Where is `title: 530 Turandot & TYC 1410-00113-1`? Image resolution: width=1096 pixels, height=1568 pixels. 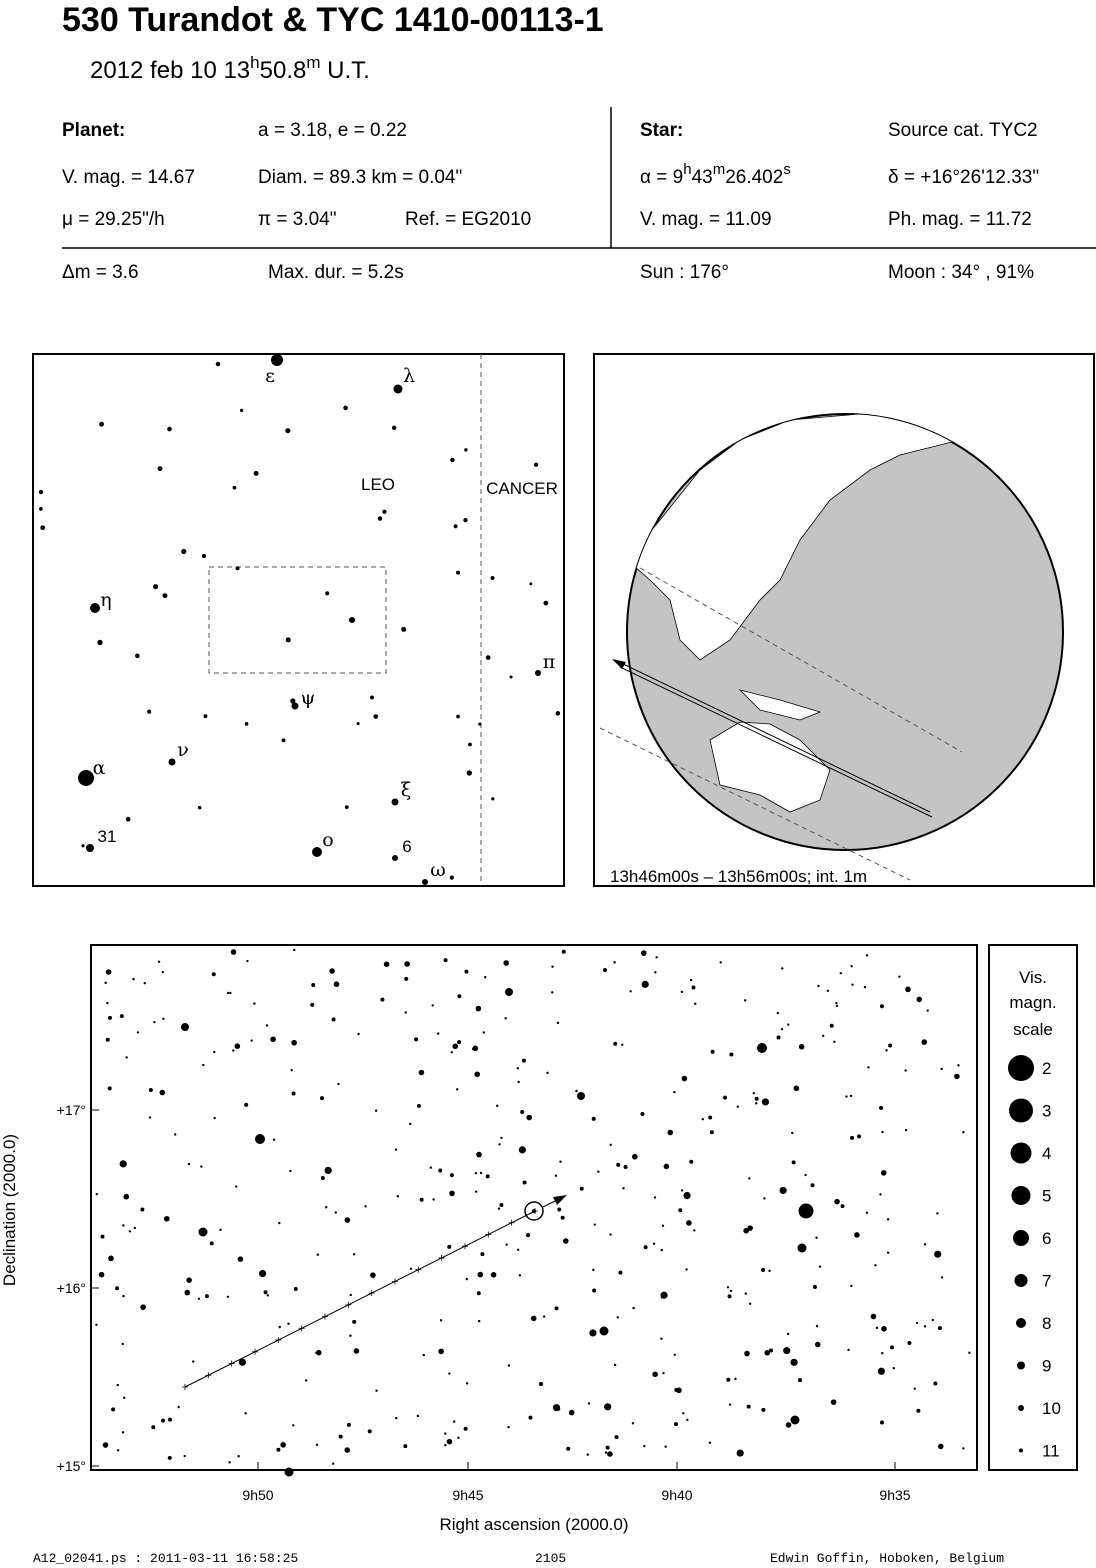 title: 530 Turandot & TYC 1410-00113-1 is located at coordinates (333, 20).